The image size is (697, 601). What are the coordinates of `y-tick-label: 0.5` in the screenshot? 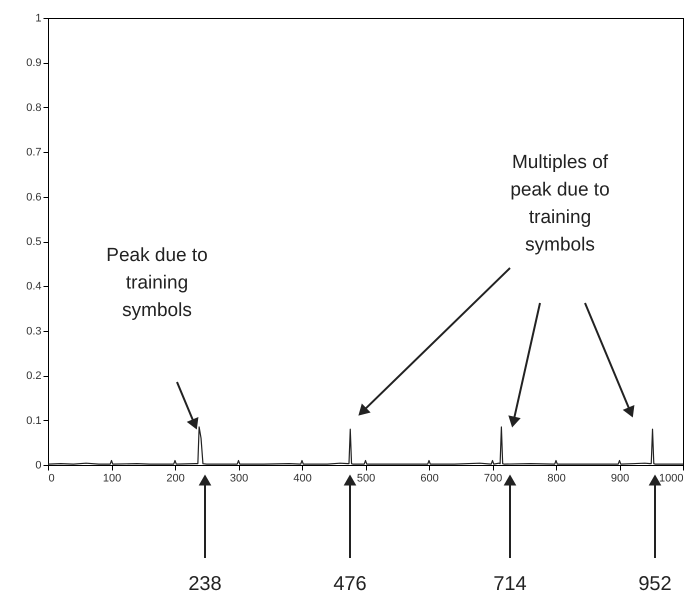 It's located at (34, 242).